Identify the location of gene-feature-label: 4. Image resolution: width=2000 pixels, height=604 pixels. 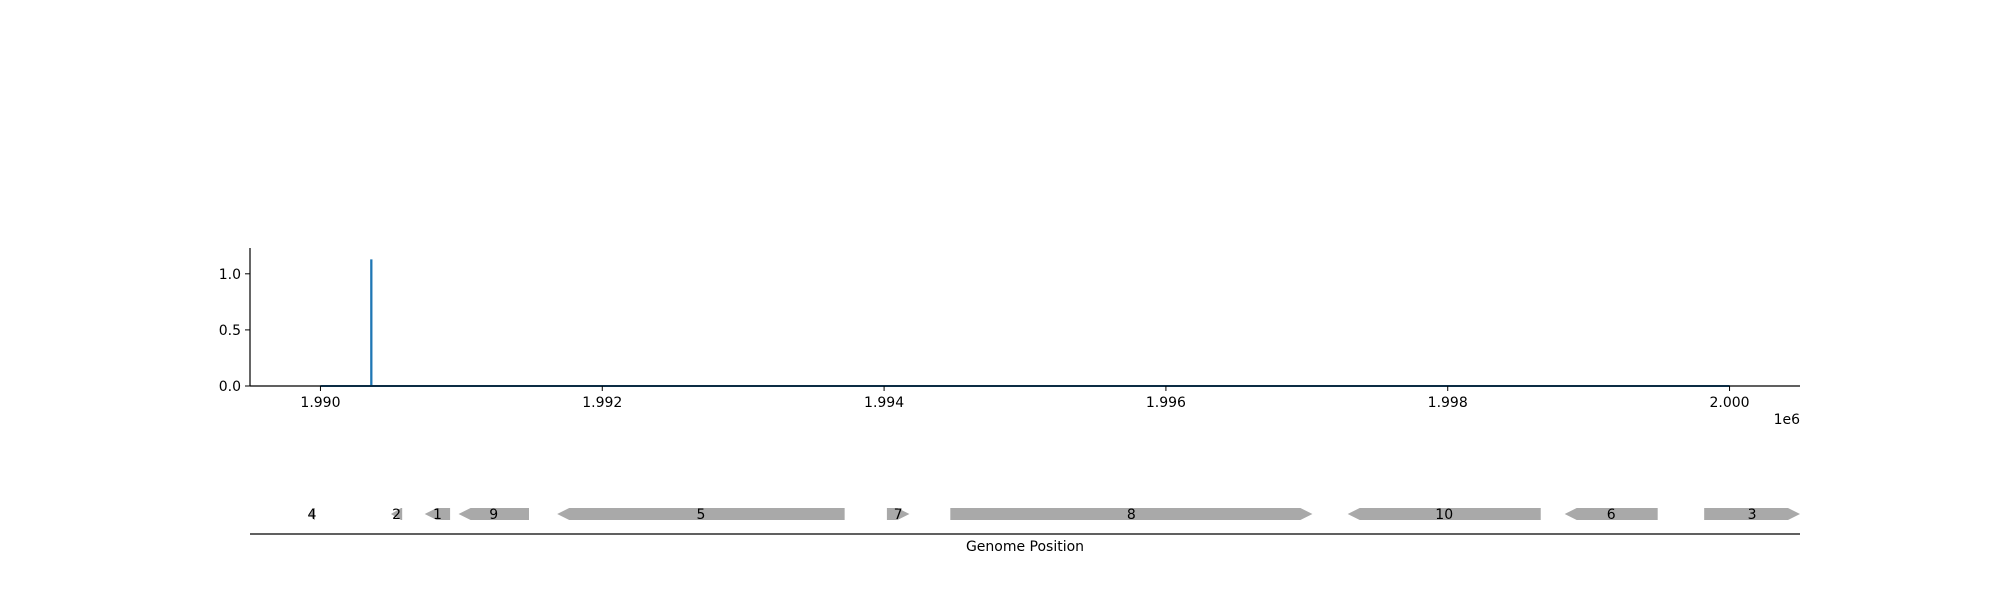
(312, 515).